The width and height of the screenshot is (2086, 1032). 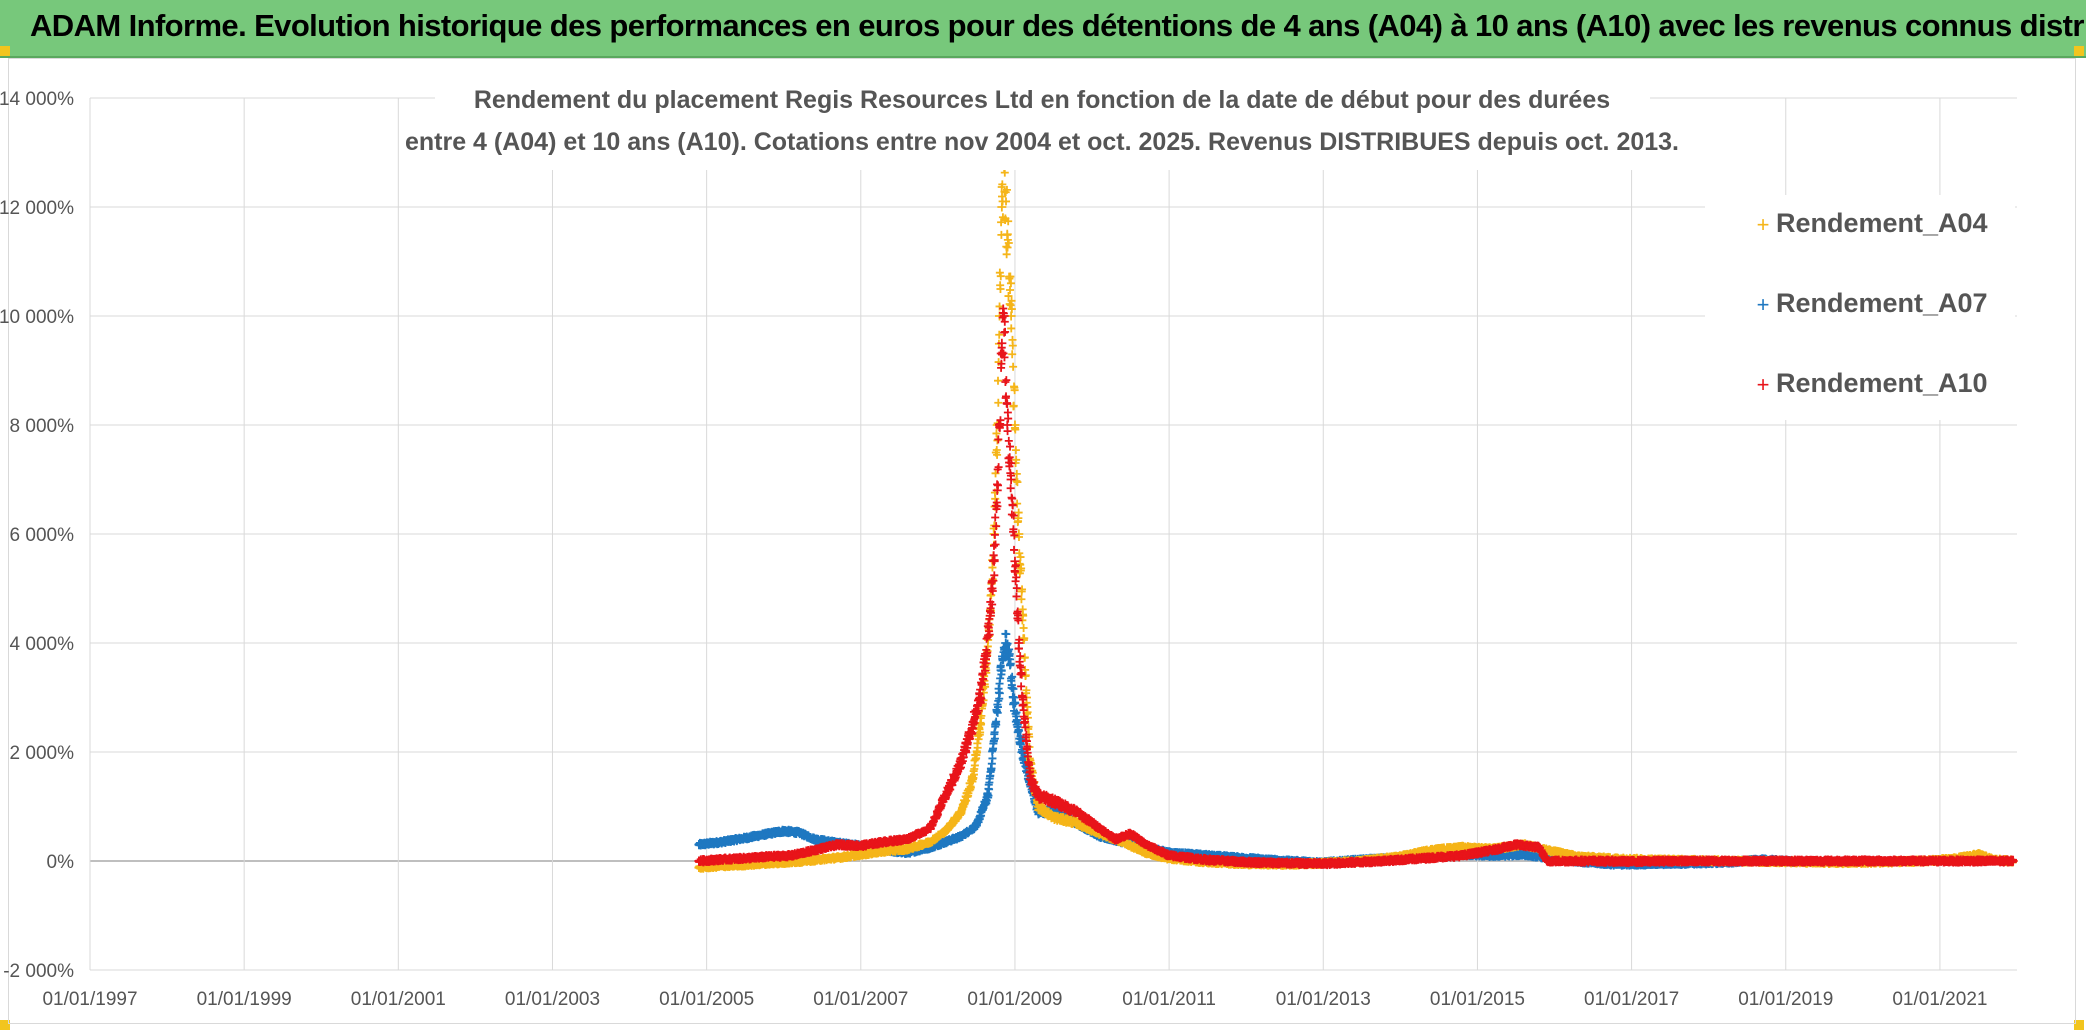 What do you see at coordinates (706, 999) in the screenshot?
I see `x-tick-label: 01/01/2005` at bounding box center [706, 999].